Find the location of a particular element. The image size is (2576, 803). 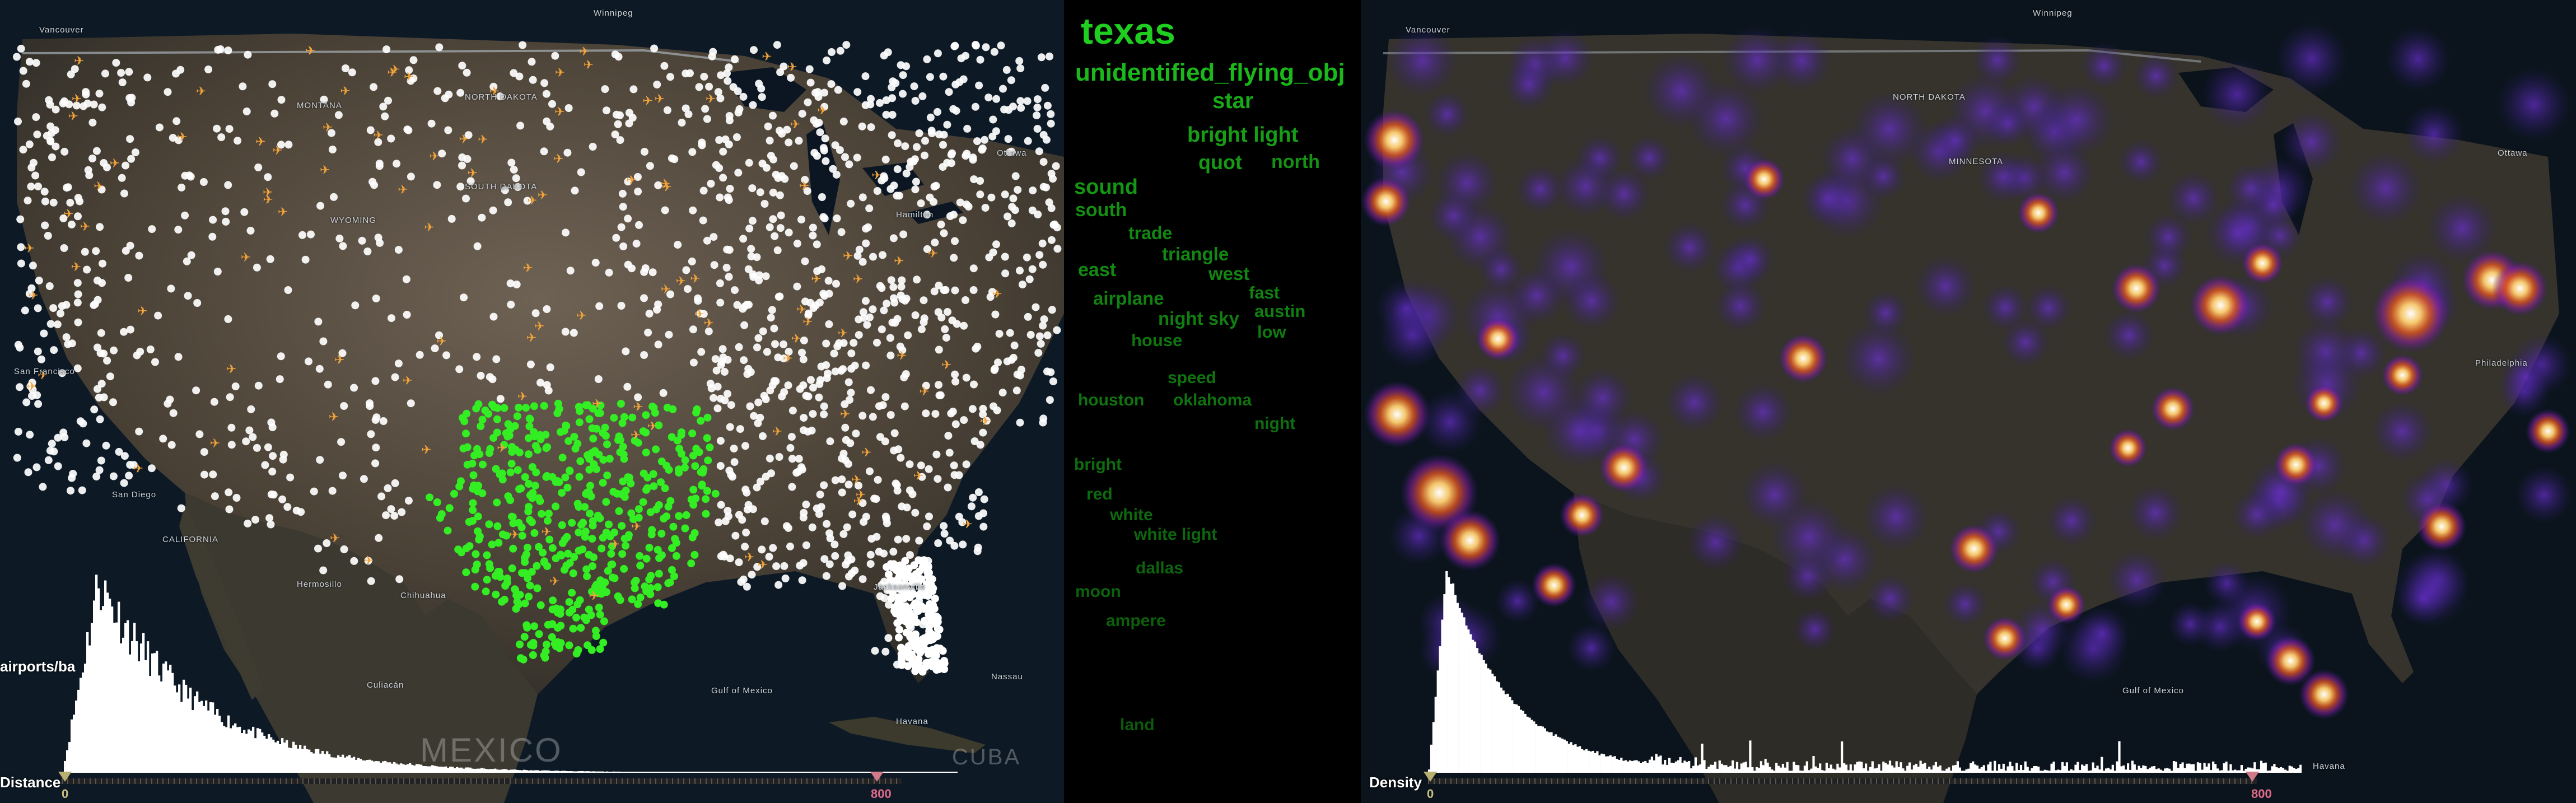

word-cloud-term: red is located at coordinates (1100, 494).